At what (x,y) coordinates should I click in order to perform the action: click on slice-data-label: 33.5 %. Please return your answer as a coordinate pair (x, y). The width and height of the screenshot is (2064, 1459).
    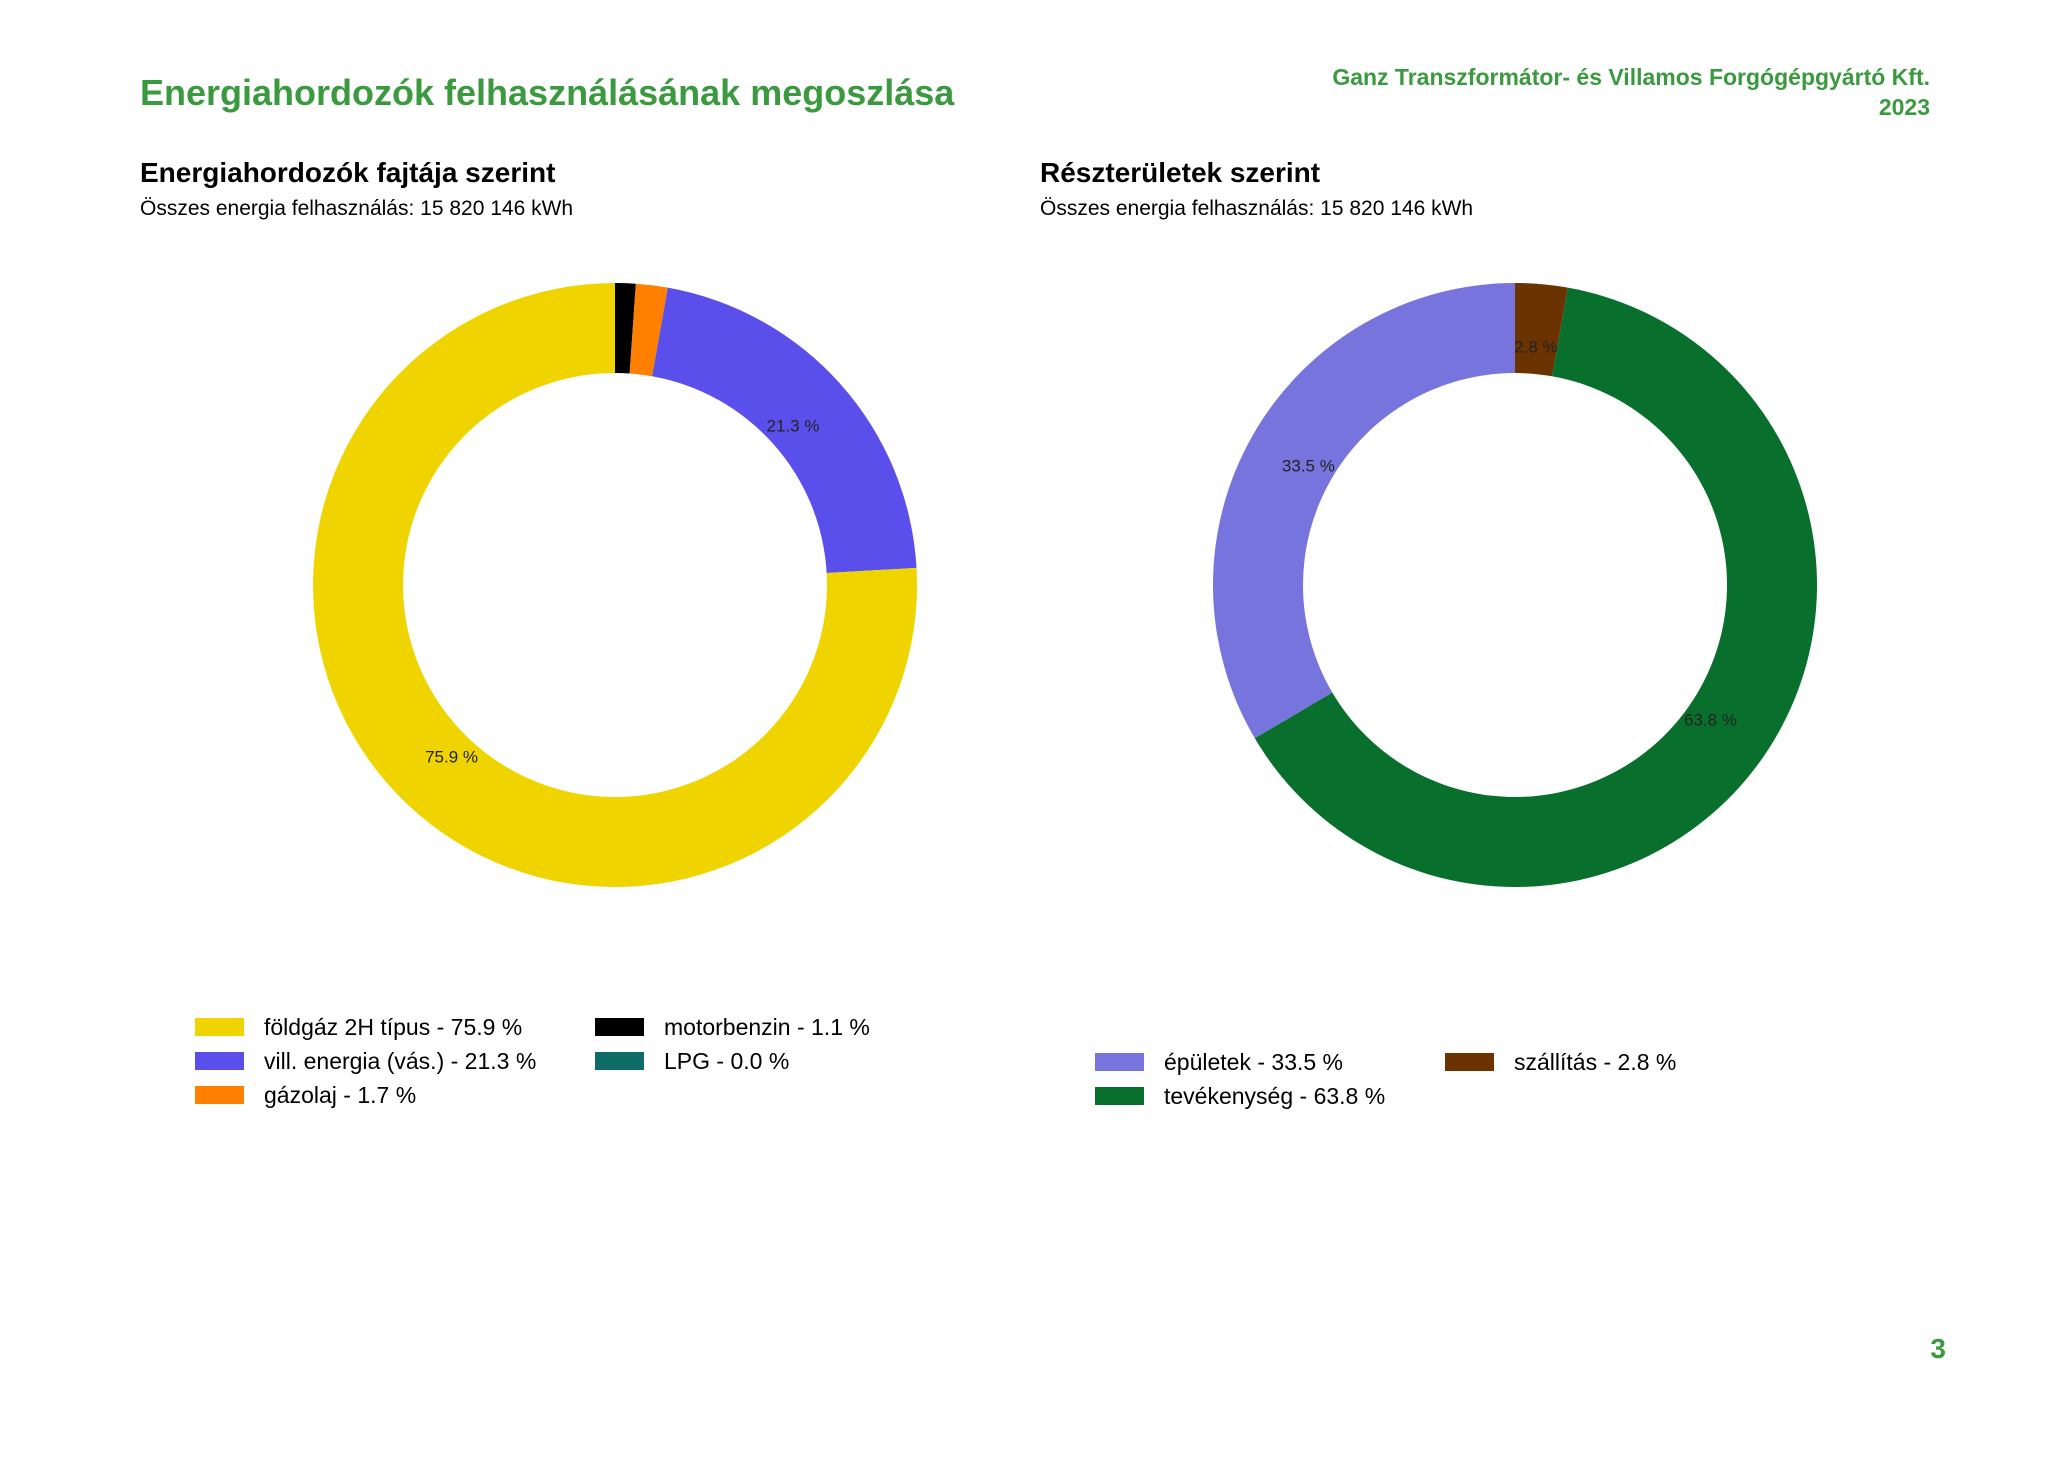
    Looking at the image, I should click on (1308, 465).